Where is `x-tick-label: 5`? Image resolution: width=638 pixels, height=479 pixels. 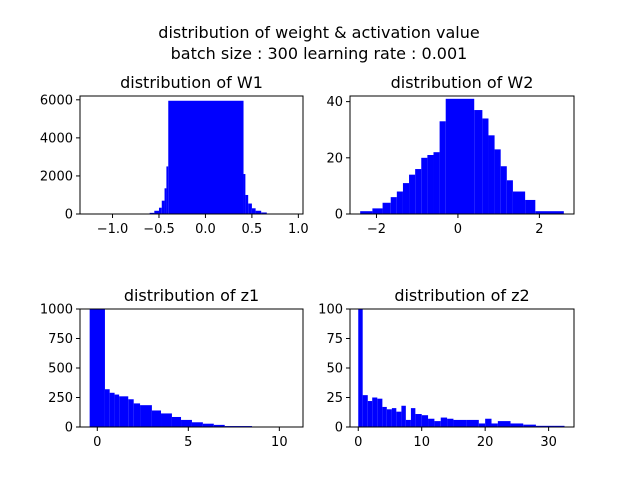
x-tick-label: 5 is located at coordinates (188, 442).